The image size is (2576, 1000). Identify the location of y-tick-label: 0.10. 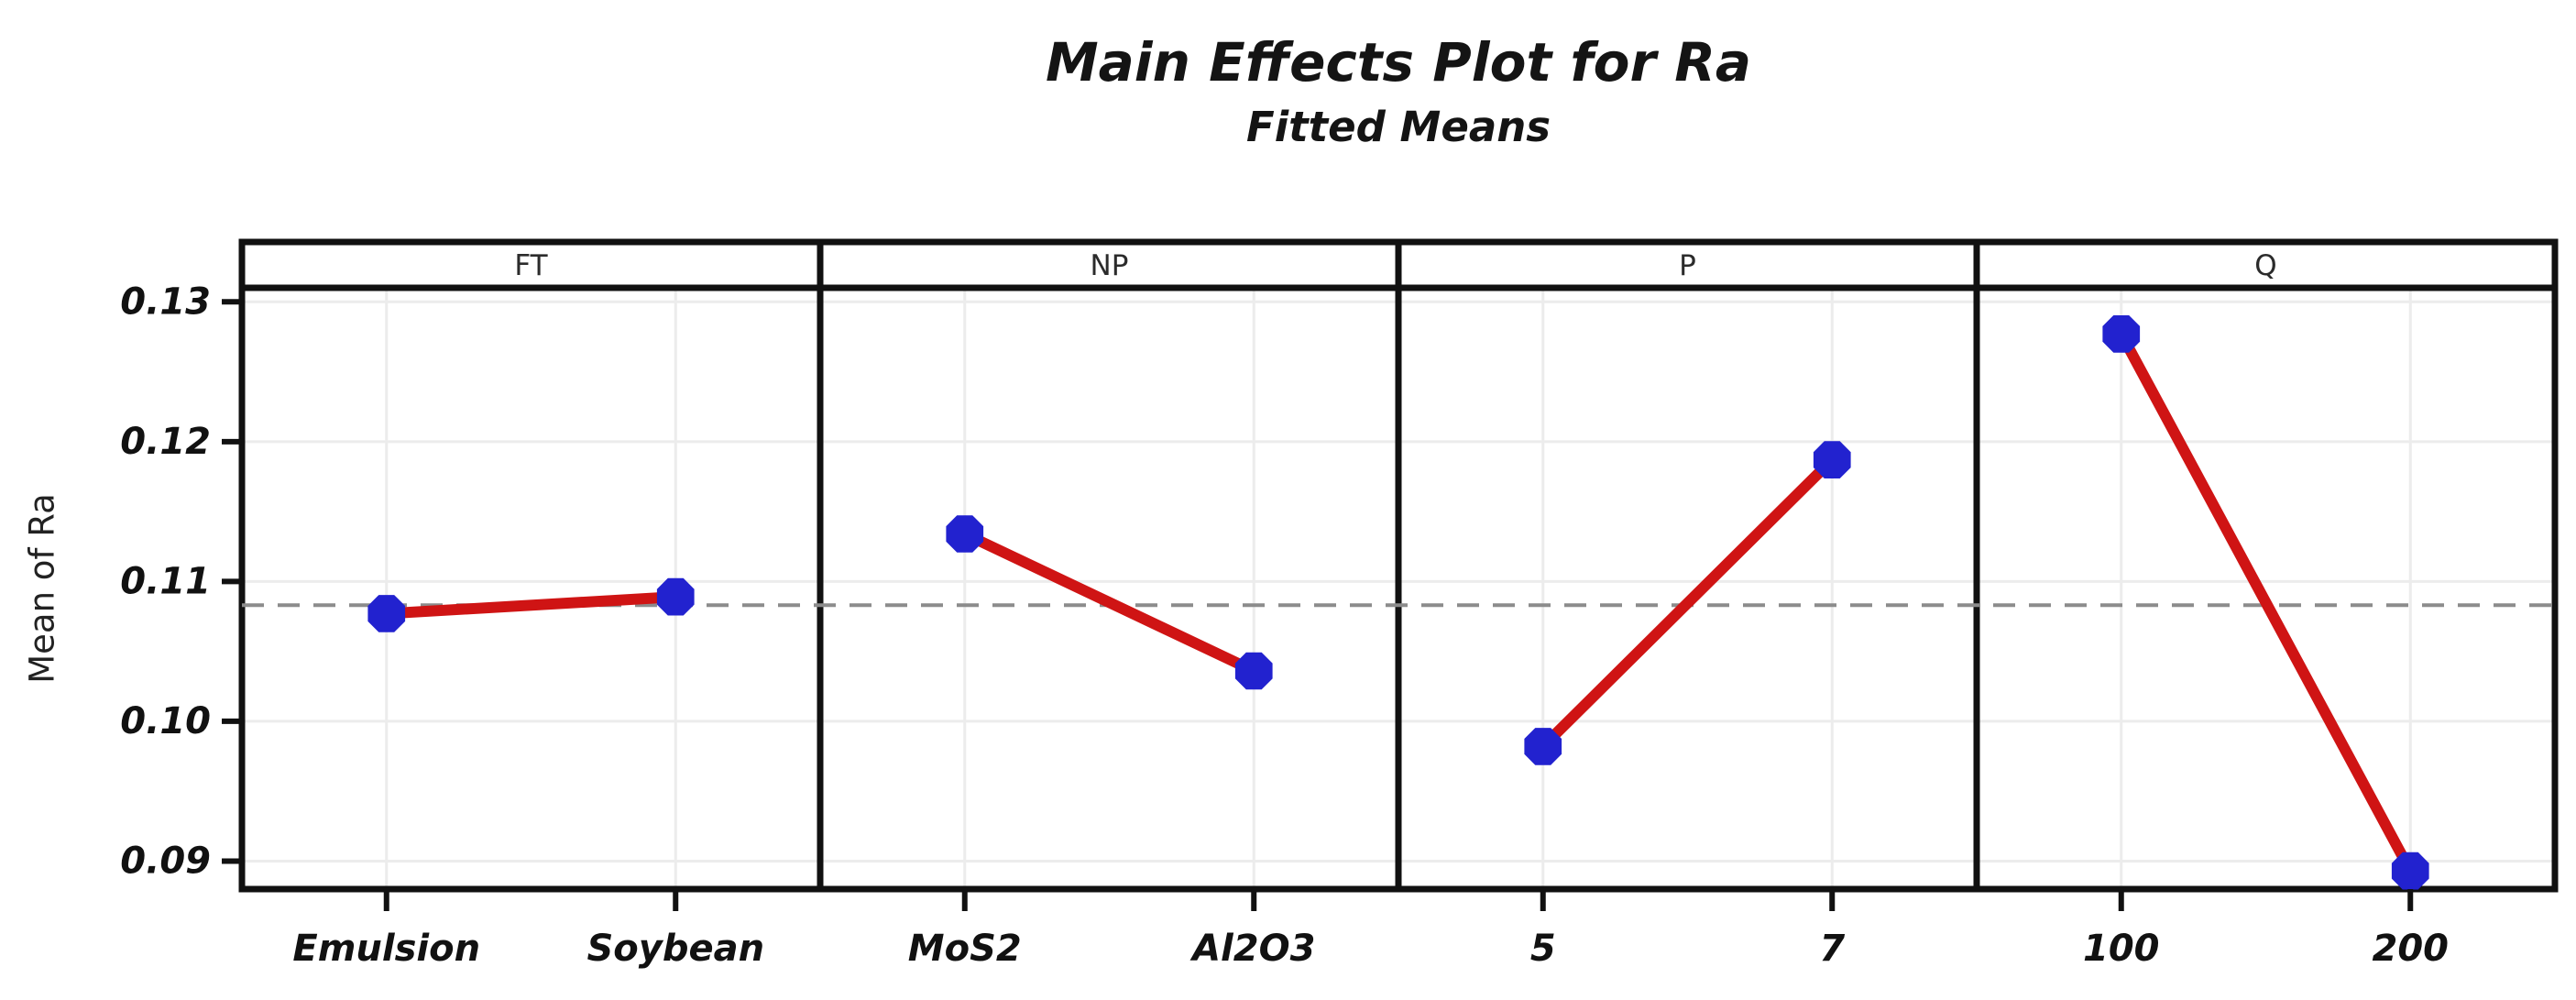
(165, 721).